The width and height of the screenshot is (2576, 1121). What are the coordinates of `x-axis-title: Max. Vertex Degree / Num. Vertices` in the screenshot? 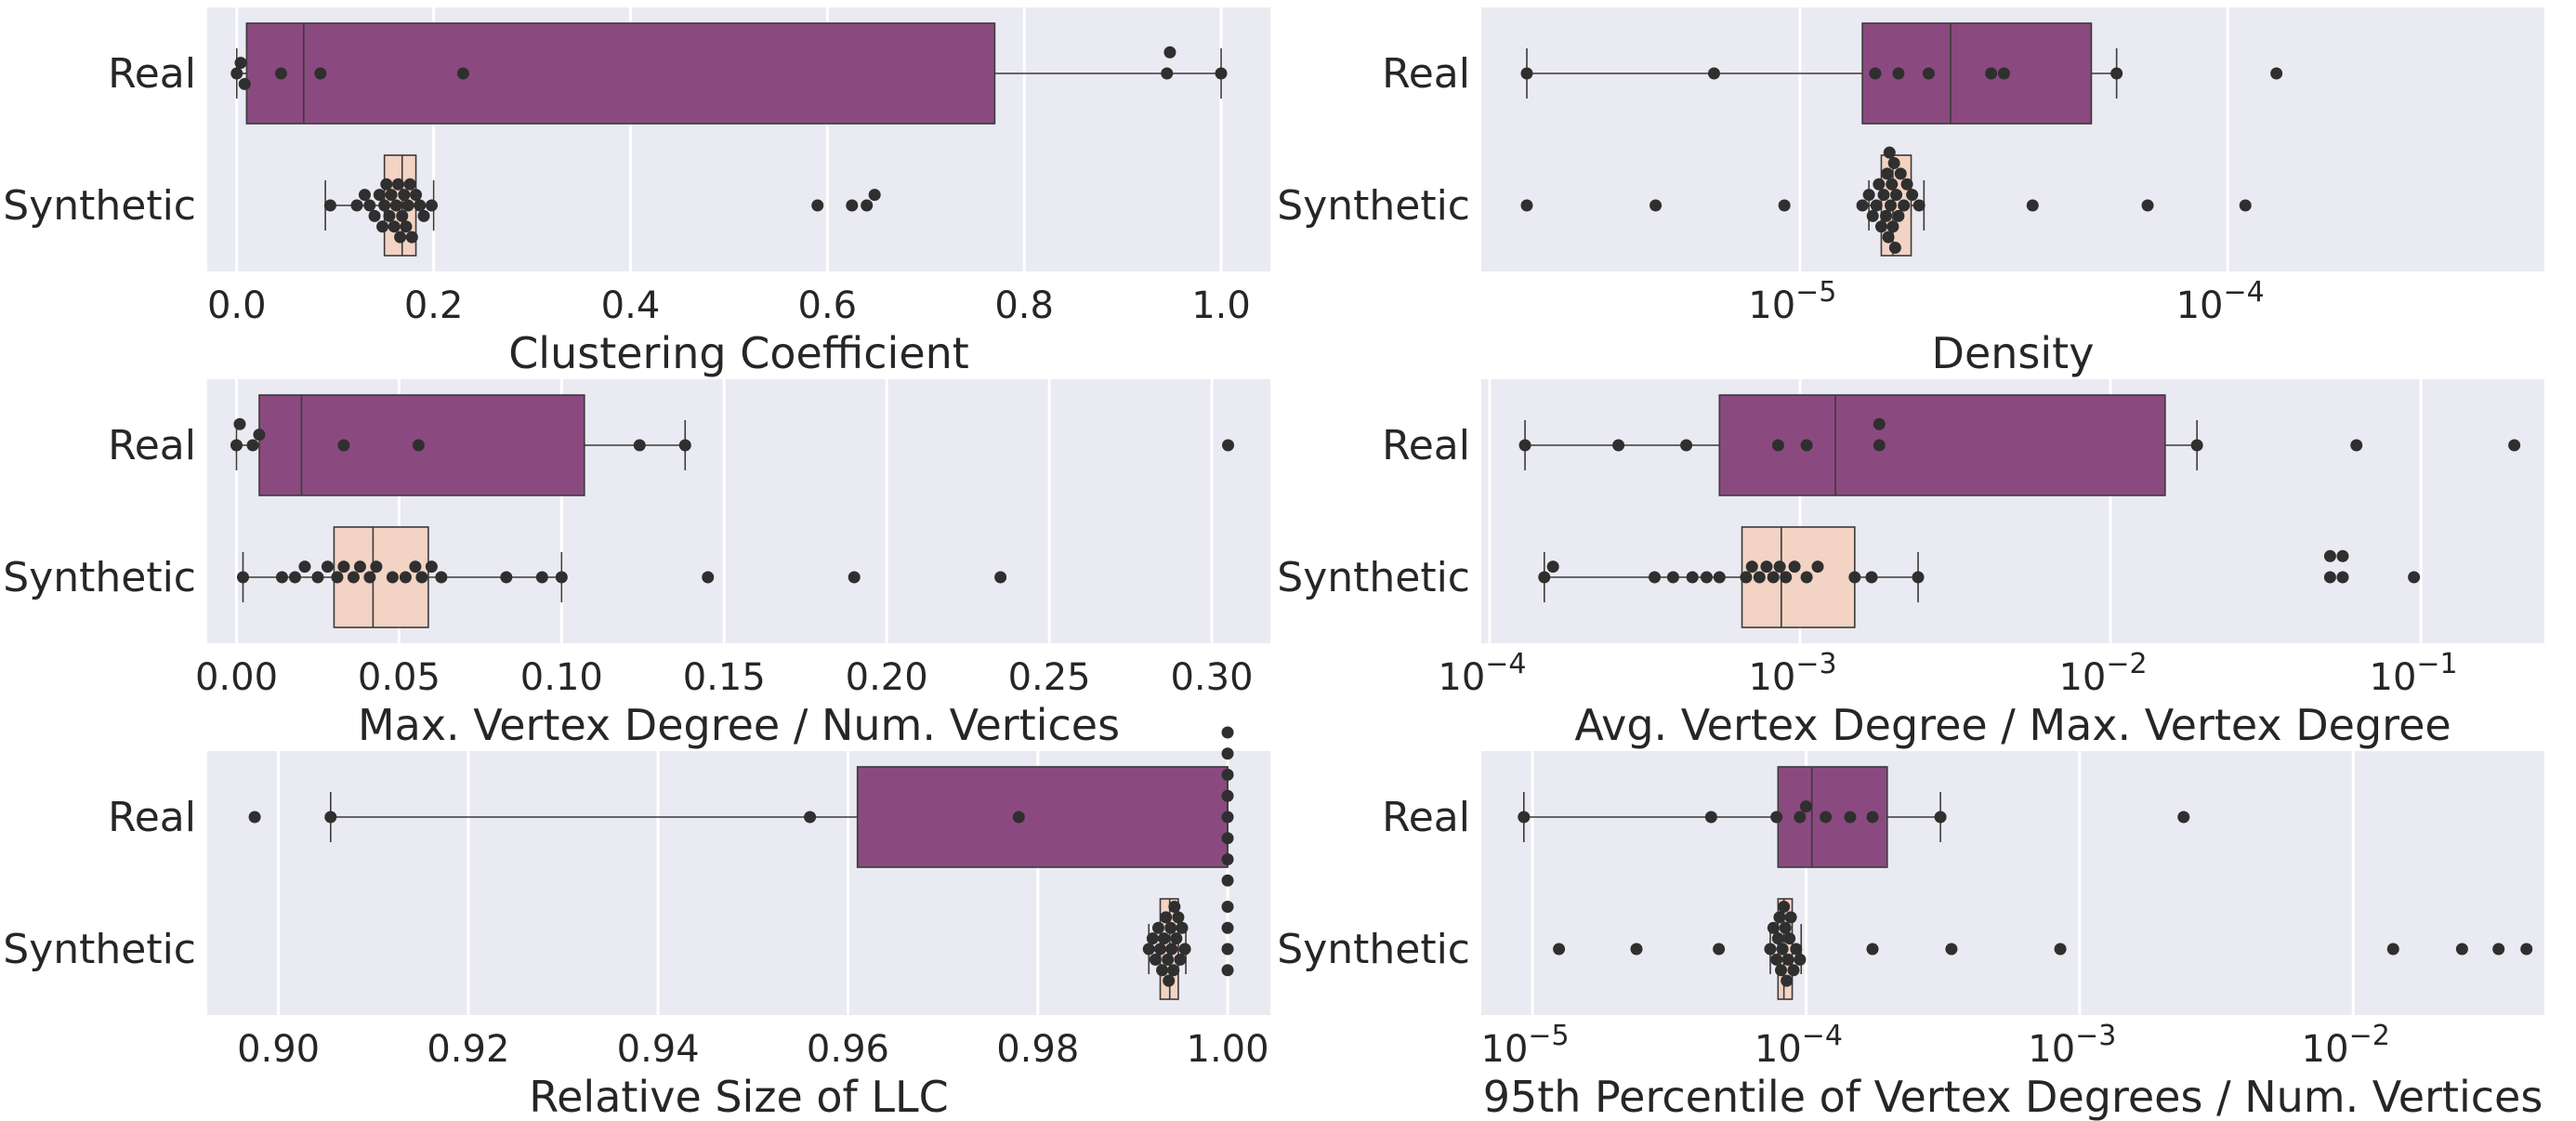 It's located at (739, 725).